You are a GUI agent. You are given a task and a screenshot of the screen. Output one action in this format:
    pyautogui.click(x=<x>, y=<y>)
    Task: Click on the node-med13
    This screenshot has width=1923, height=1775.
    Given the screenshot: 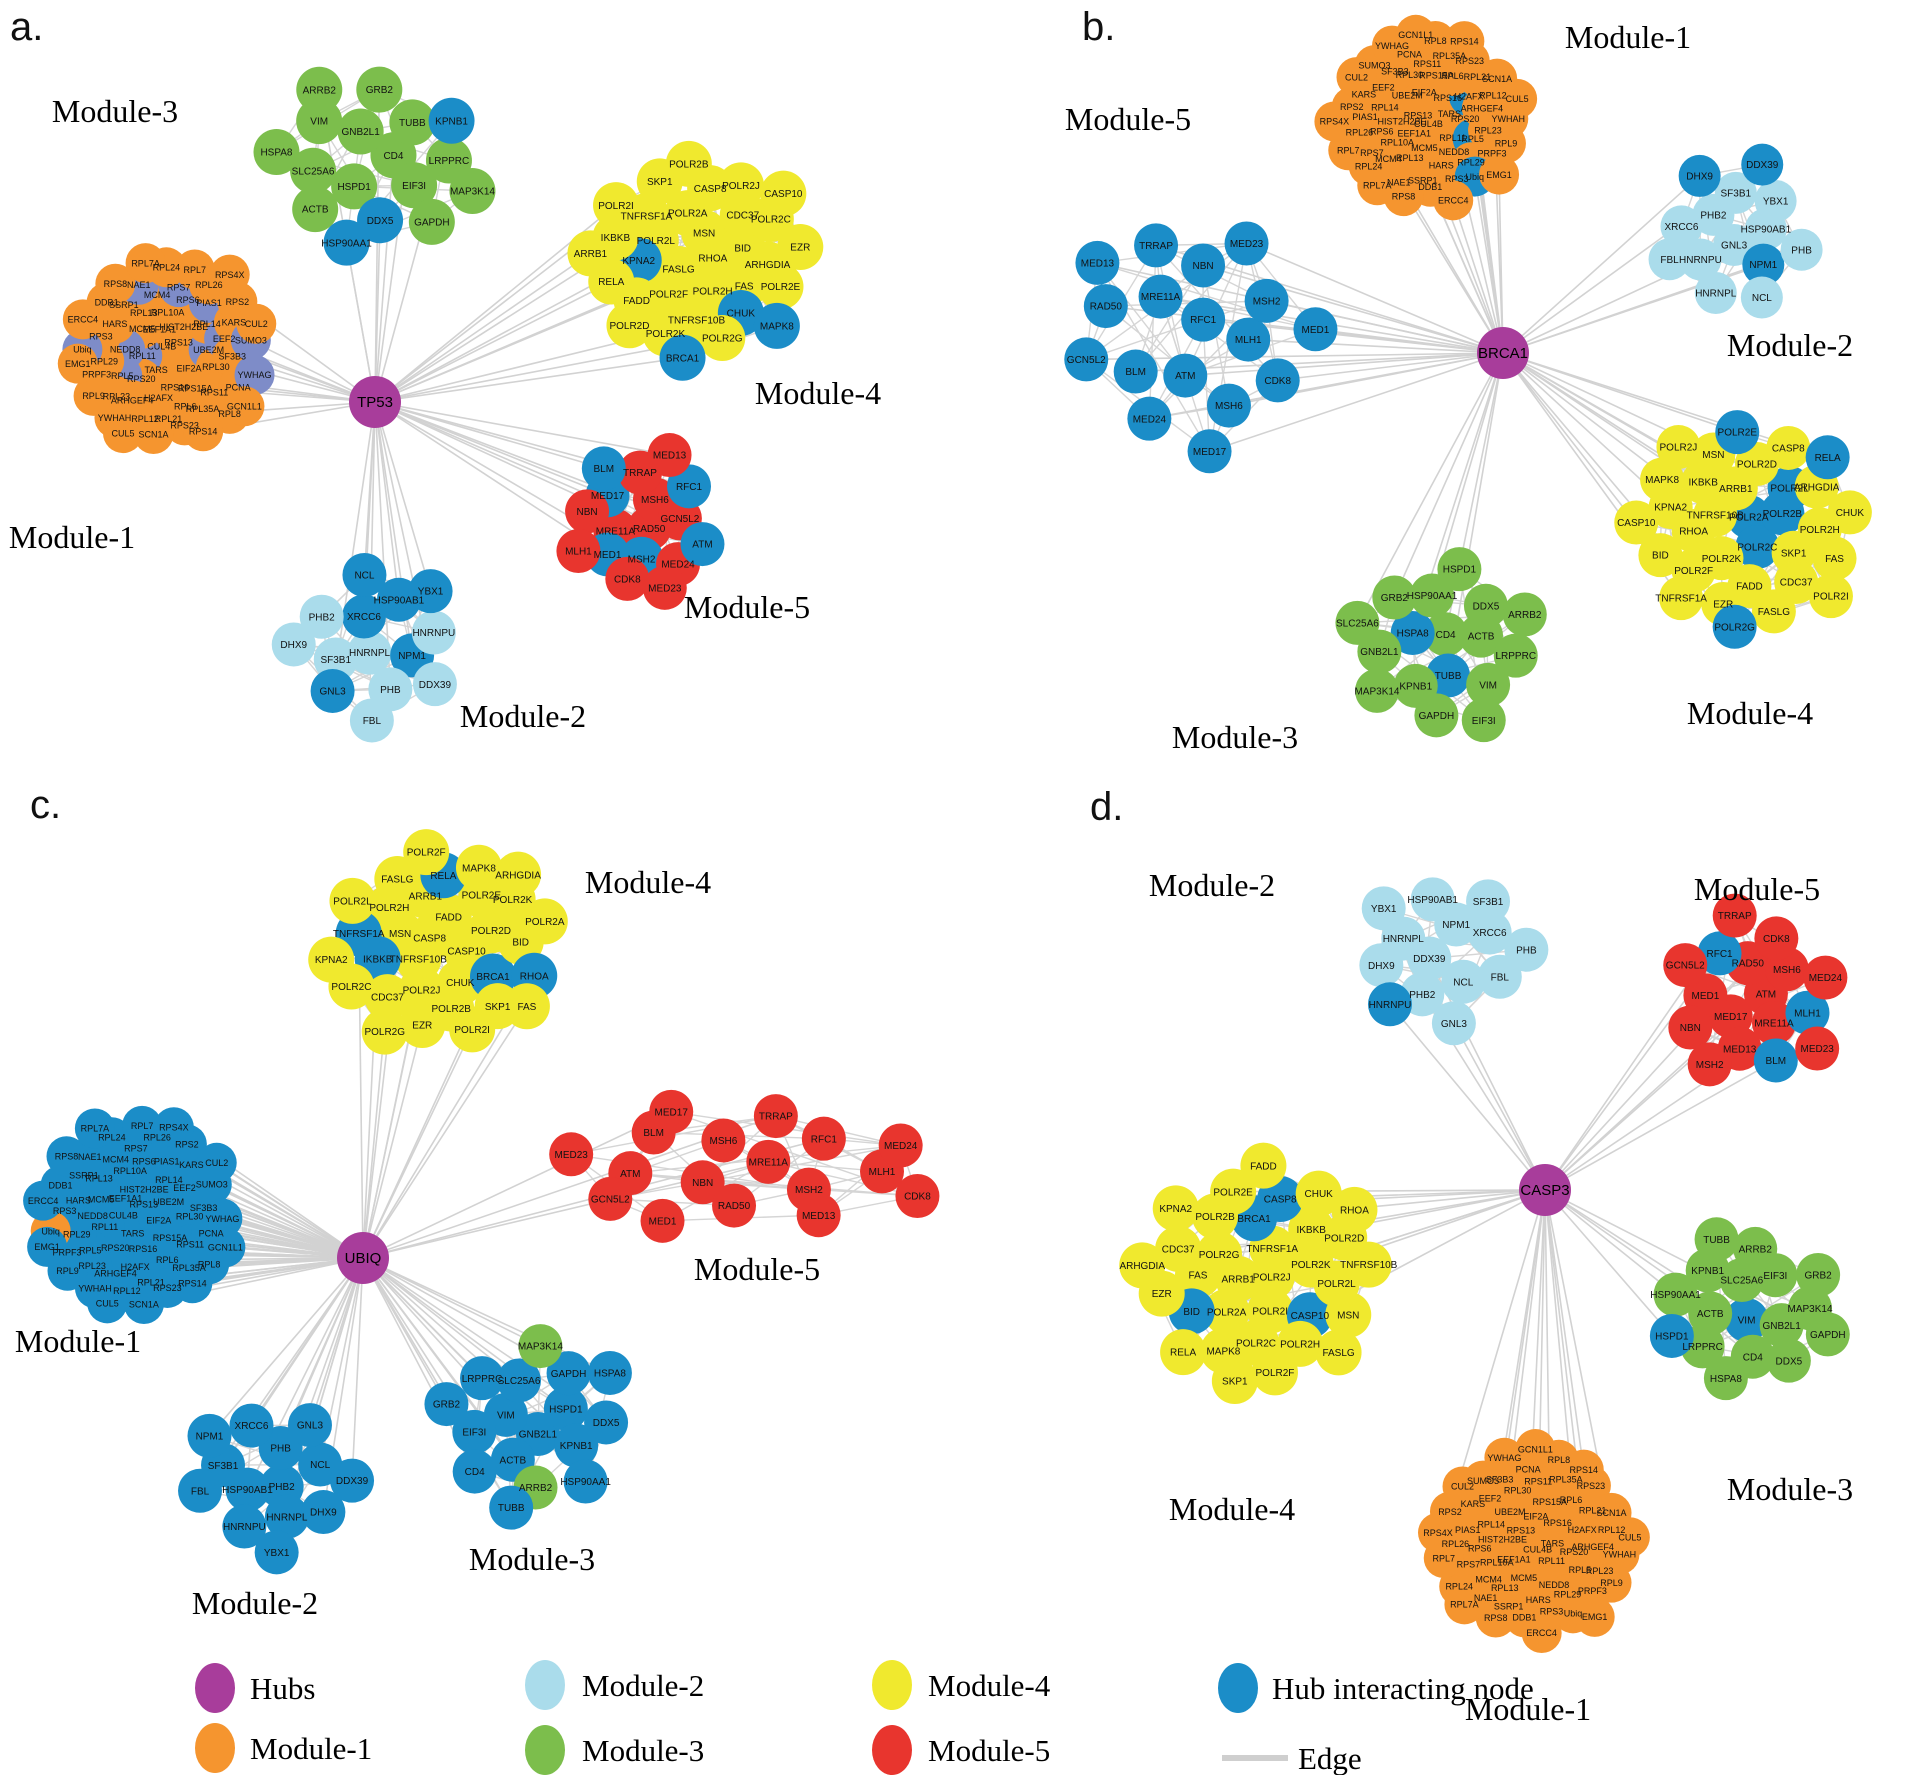 What is the action you would take?
    pyautogui.click(x=669, y=455)
    